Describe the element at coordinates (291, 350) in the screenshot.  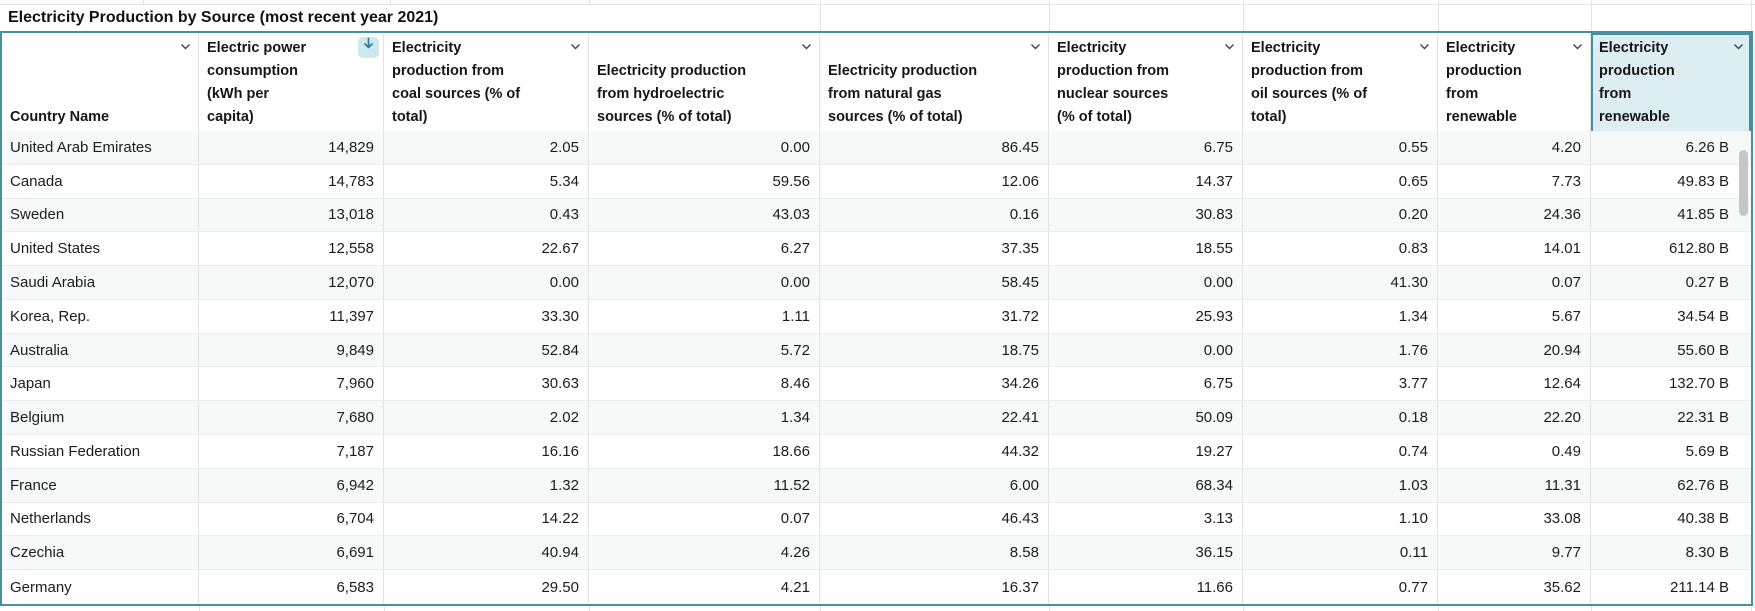
I see `table-cell: 9,849` at that location.